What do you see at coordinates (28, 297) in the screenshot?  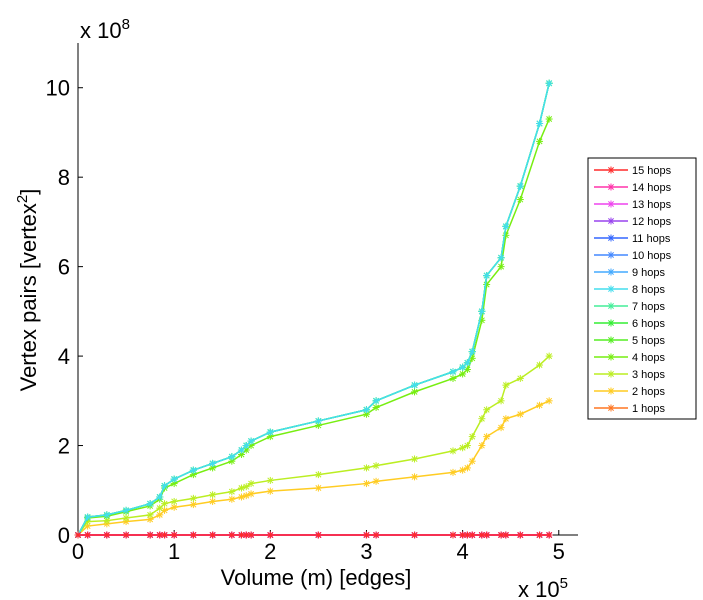 I see `y-axis-label-main: Vertex pairs [vertex` at bounding box center [28, 297].